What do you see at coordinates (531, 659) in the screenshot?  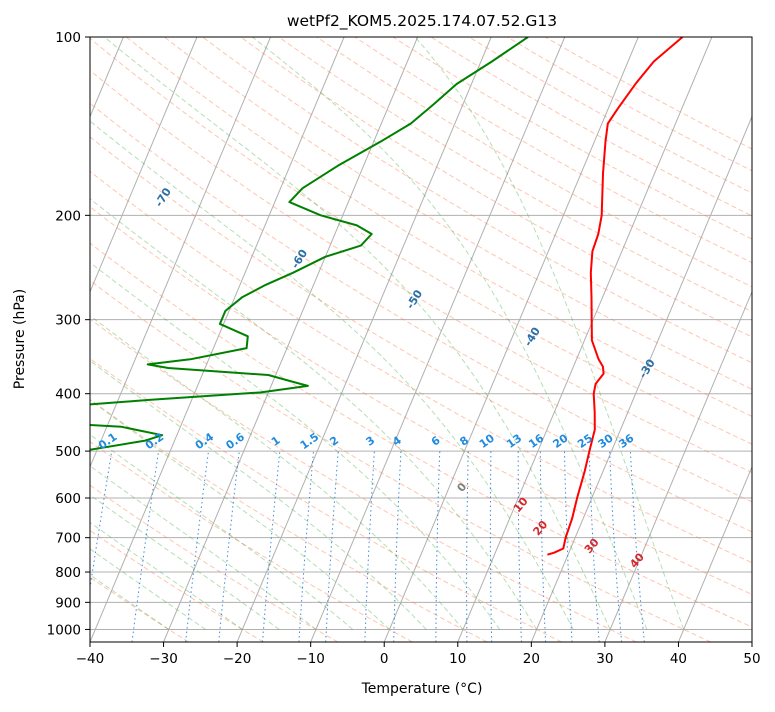 I see `x-tick-label: 20` at bounding box center [531, 659].